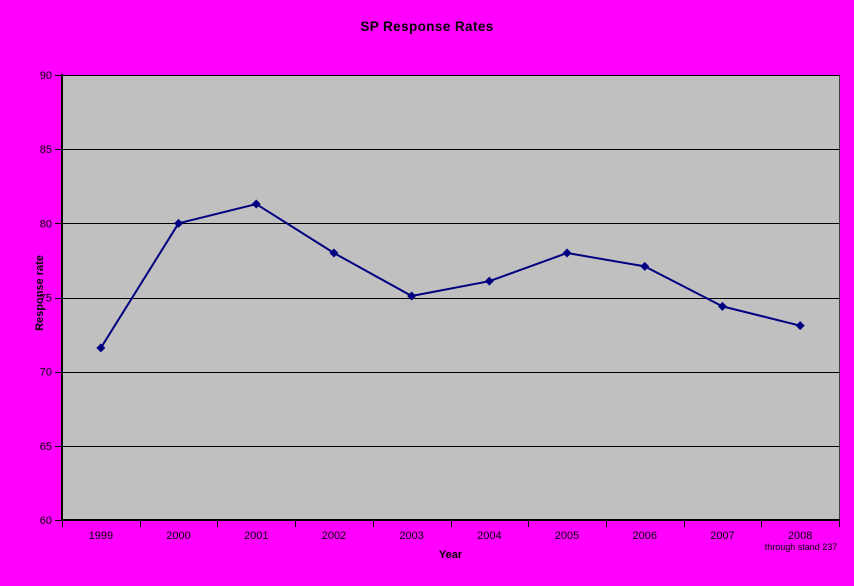  I want to click on x-tick-label-1999: 1999, so click(101, 536).